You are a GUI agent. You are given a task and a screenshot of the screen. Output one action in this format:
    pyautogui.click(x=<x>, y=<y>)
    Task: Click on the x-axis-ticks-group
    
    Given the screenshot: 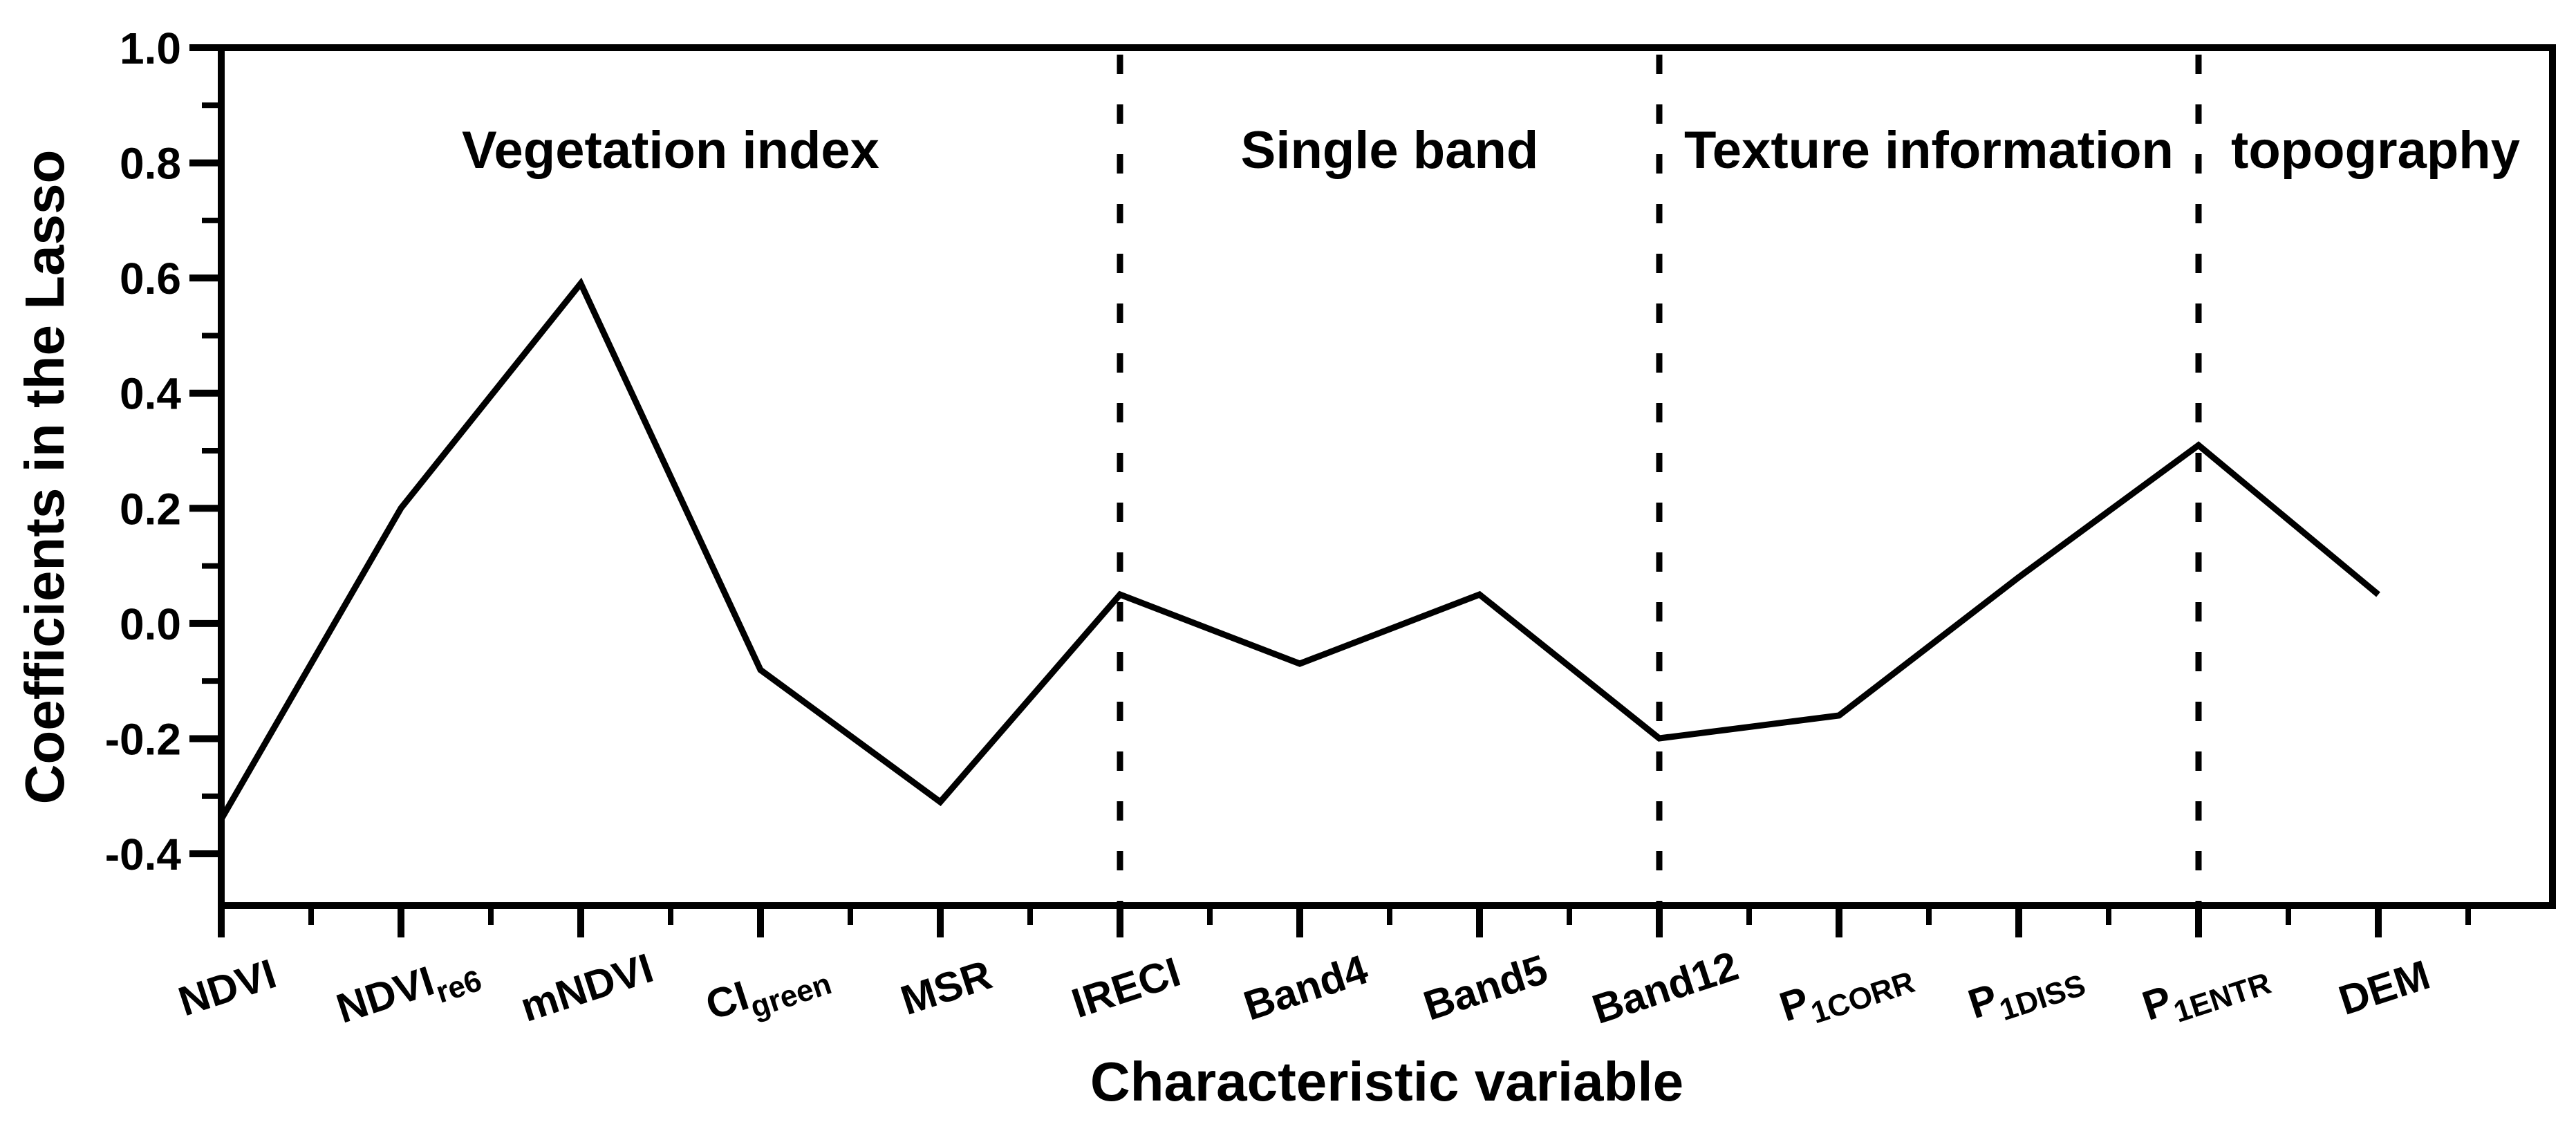 What is the action you would take?
    pyautogui.click(x=1344, y=921)
    